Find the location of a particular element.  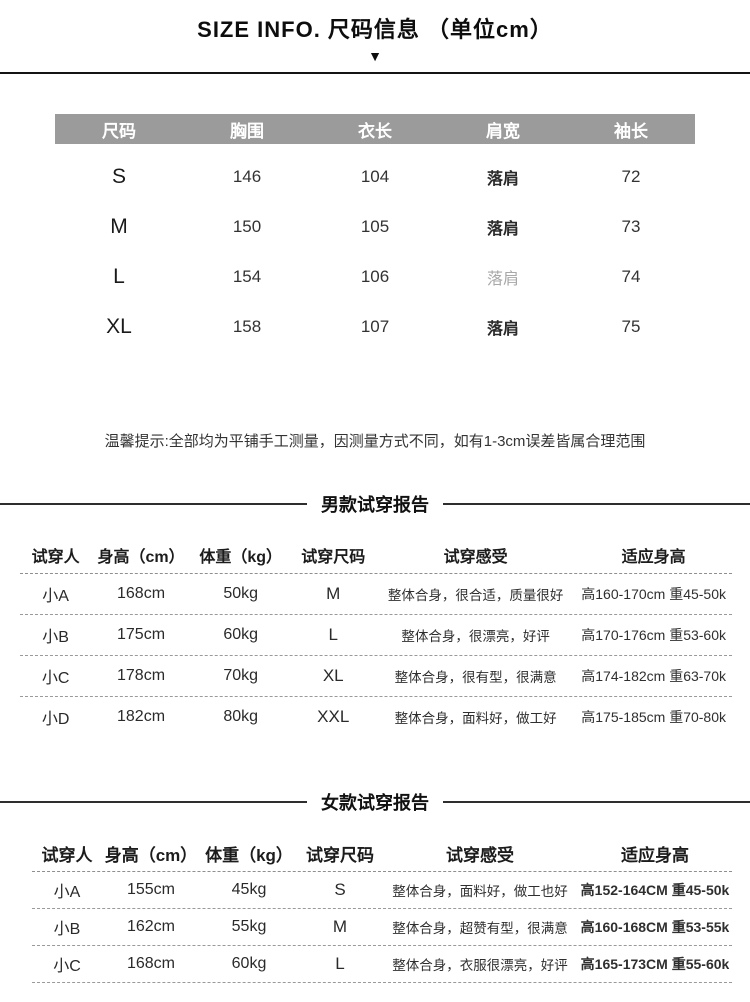

feel-cell: 整体合身，面料好，做工好 is located at coordinates (475, 718).